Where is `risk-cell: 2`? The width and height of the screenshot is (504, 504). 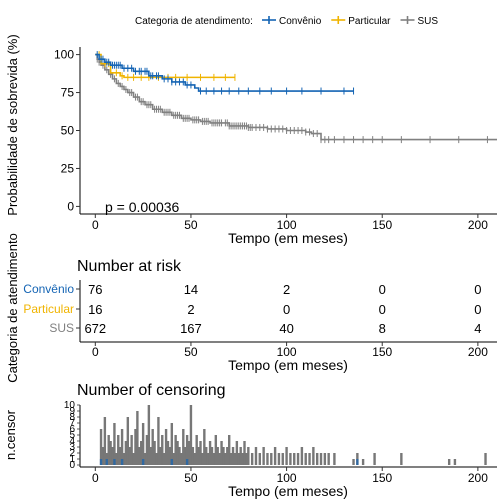 risk-cell: 2 is located at coordinates (286, 289).